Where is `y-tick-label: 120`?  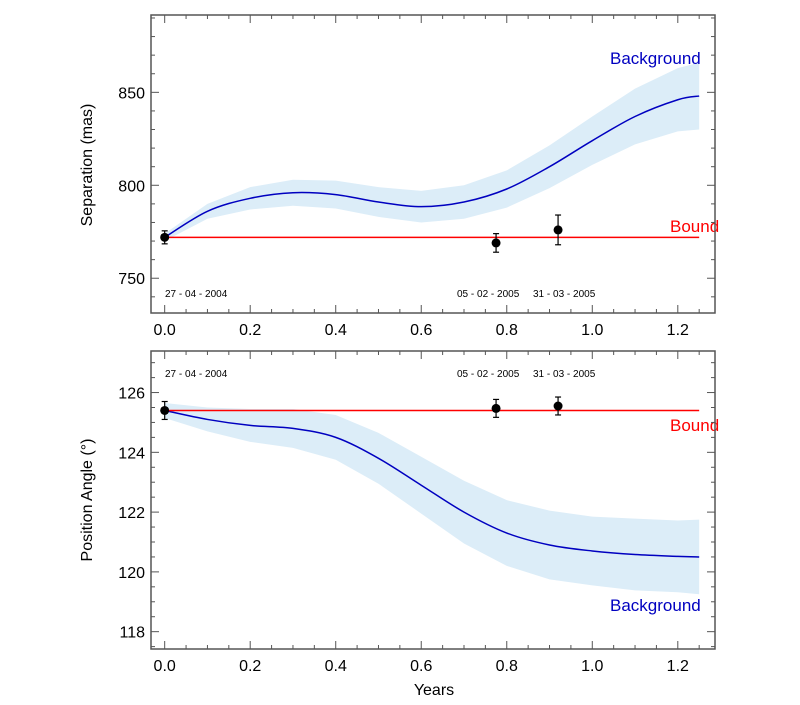 y-tick-label: 120 is located at coordinates (131, 573).